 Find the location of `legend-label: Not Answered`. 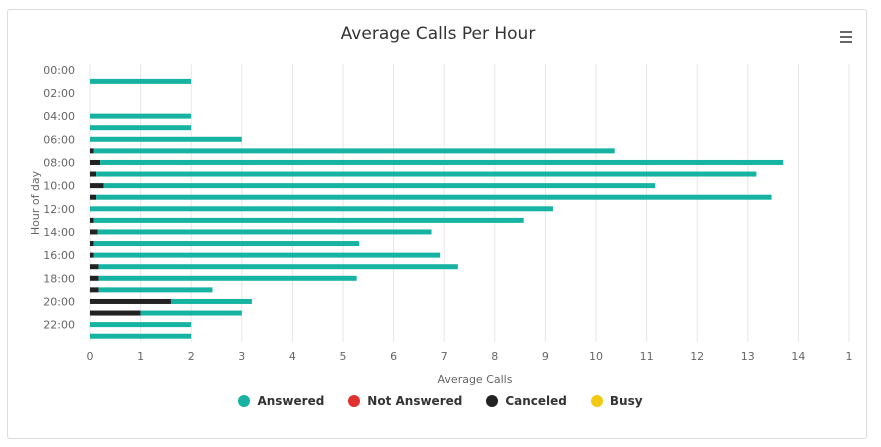

legend-label: Not Answered is located at coordinates (415, 401).